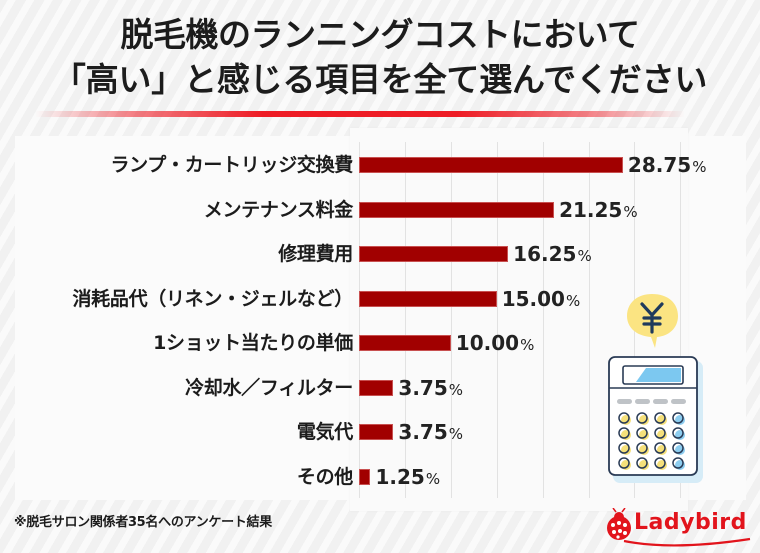 The image size is (760, 553). Describe the element at coordinates (487, 343) in the screenshot. I see `bar-value-number: 10.00` at that location.